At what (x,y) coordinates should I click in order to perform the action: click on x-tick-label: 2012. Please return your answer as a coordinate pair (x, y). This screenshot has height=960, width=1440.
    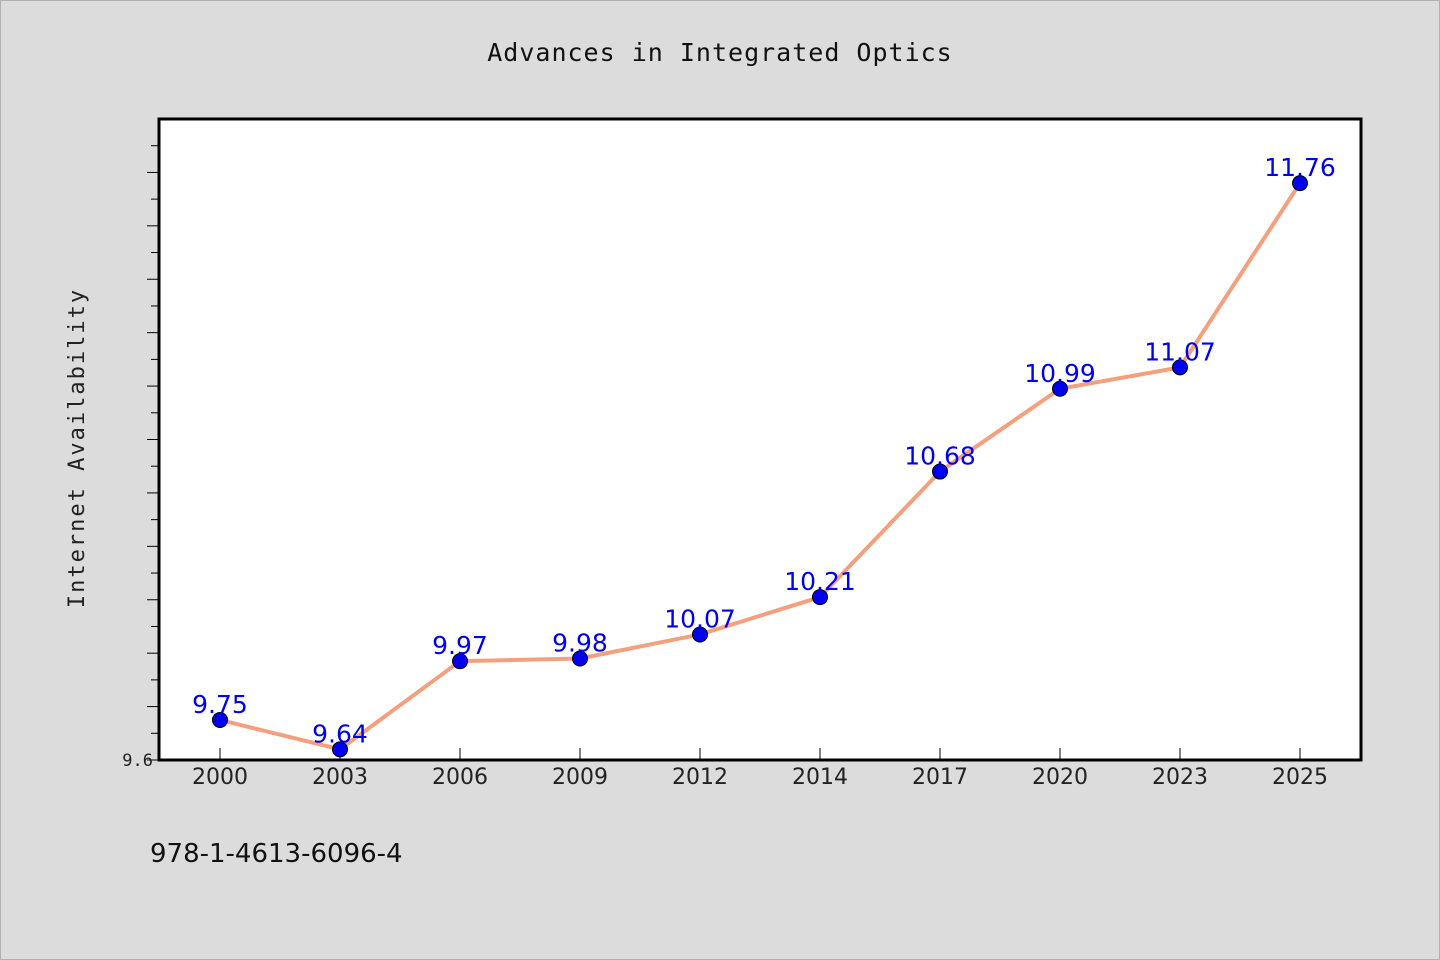
    Looking at the image, I should click on (700, 777).